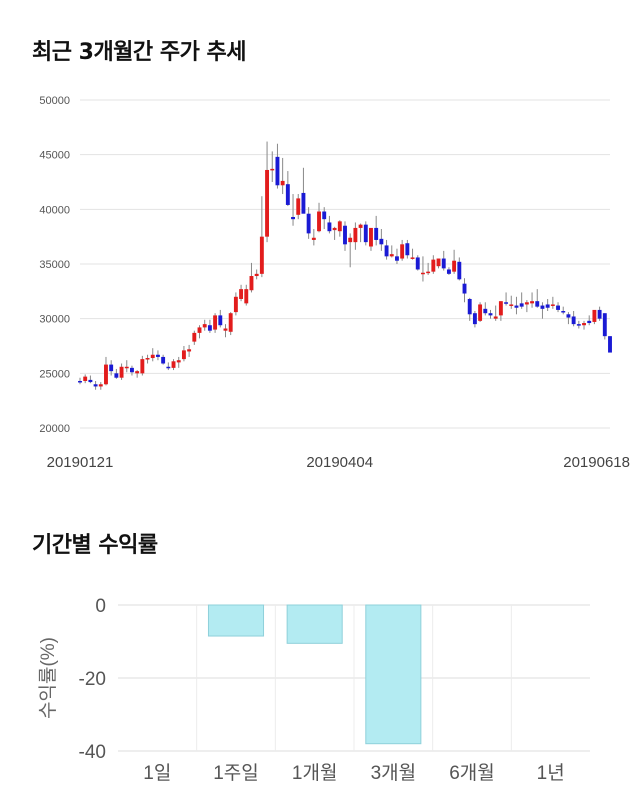 This screenshot has width=640, height=810. I want to click on candle-y-tick-label: 50000, so click(54, 101).